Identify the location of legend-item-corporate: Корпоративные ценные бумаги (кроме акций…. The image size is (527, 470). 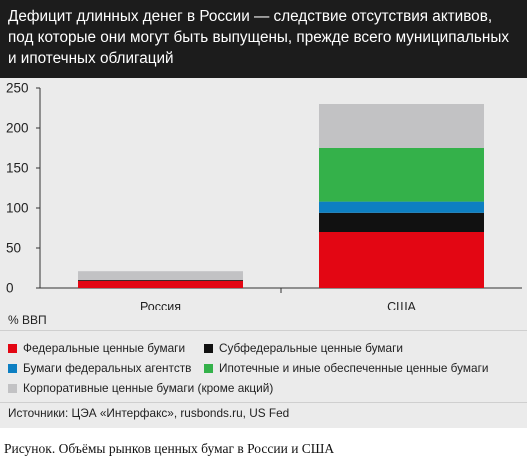
(140, 388).